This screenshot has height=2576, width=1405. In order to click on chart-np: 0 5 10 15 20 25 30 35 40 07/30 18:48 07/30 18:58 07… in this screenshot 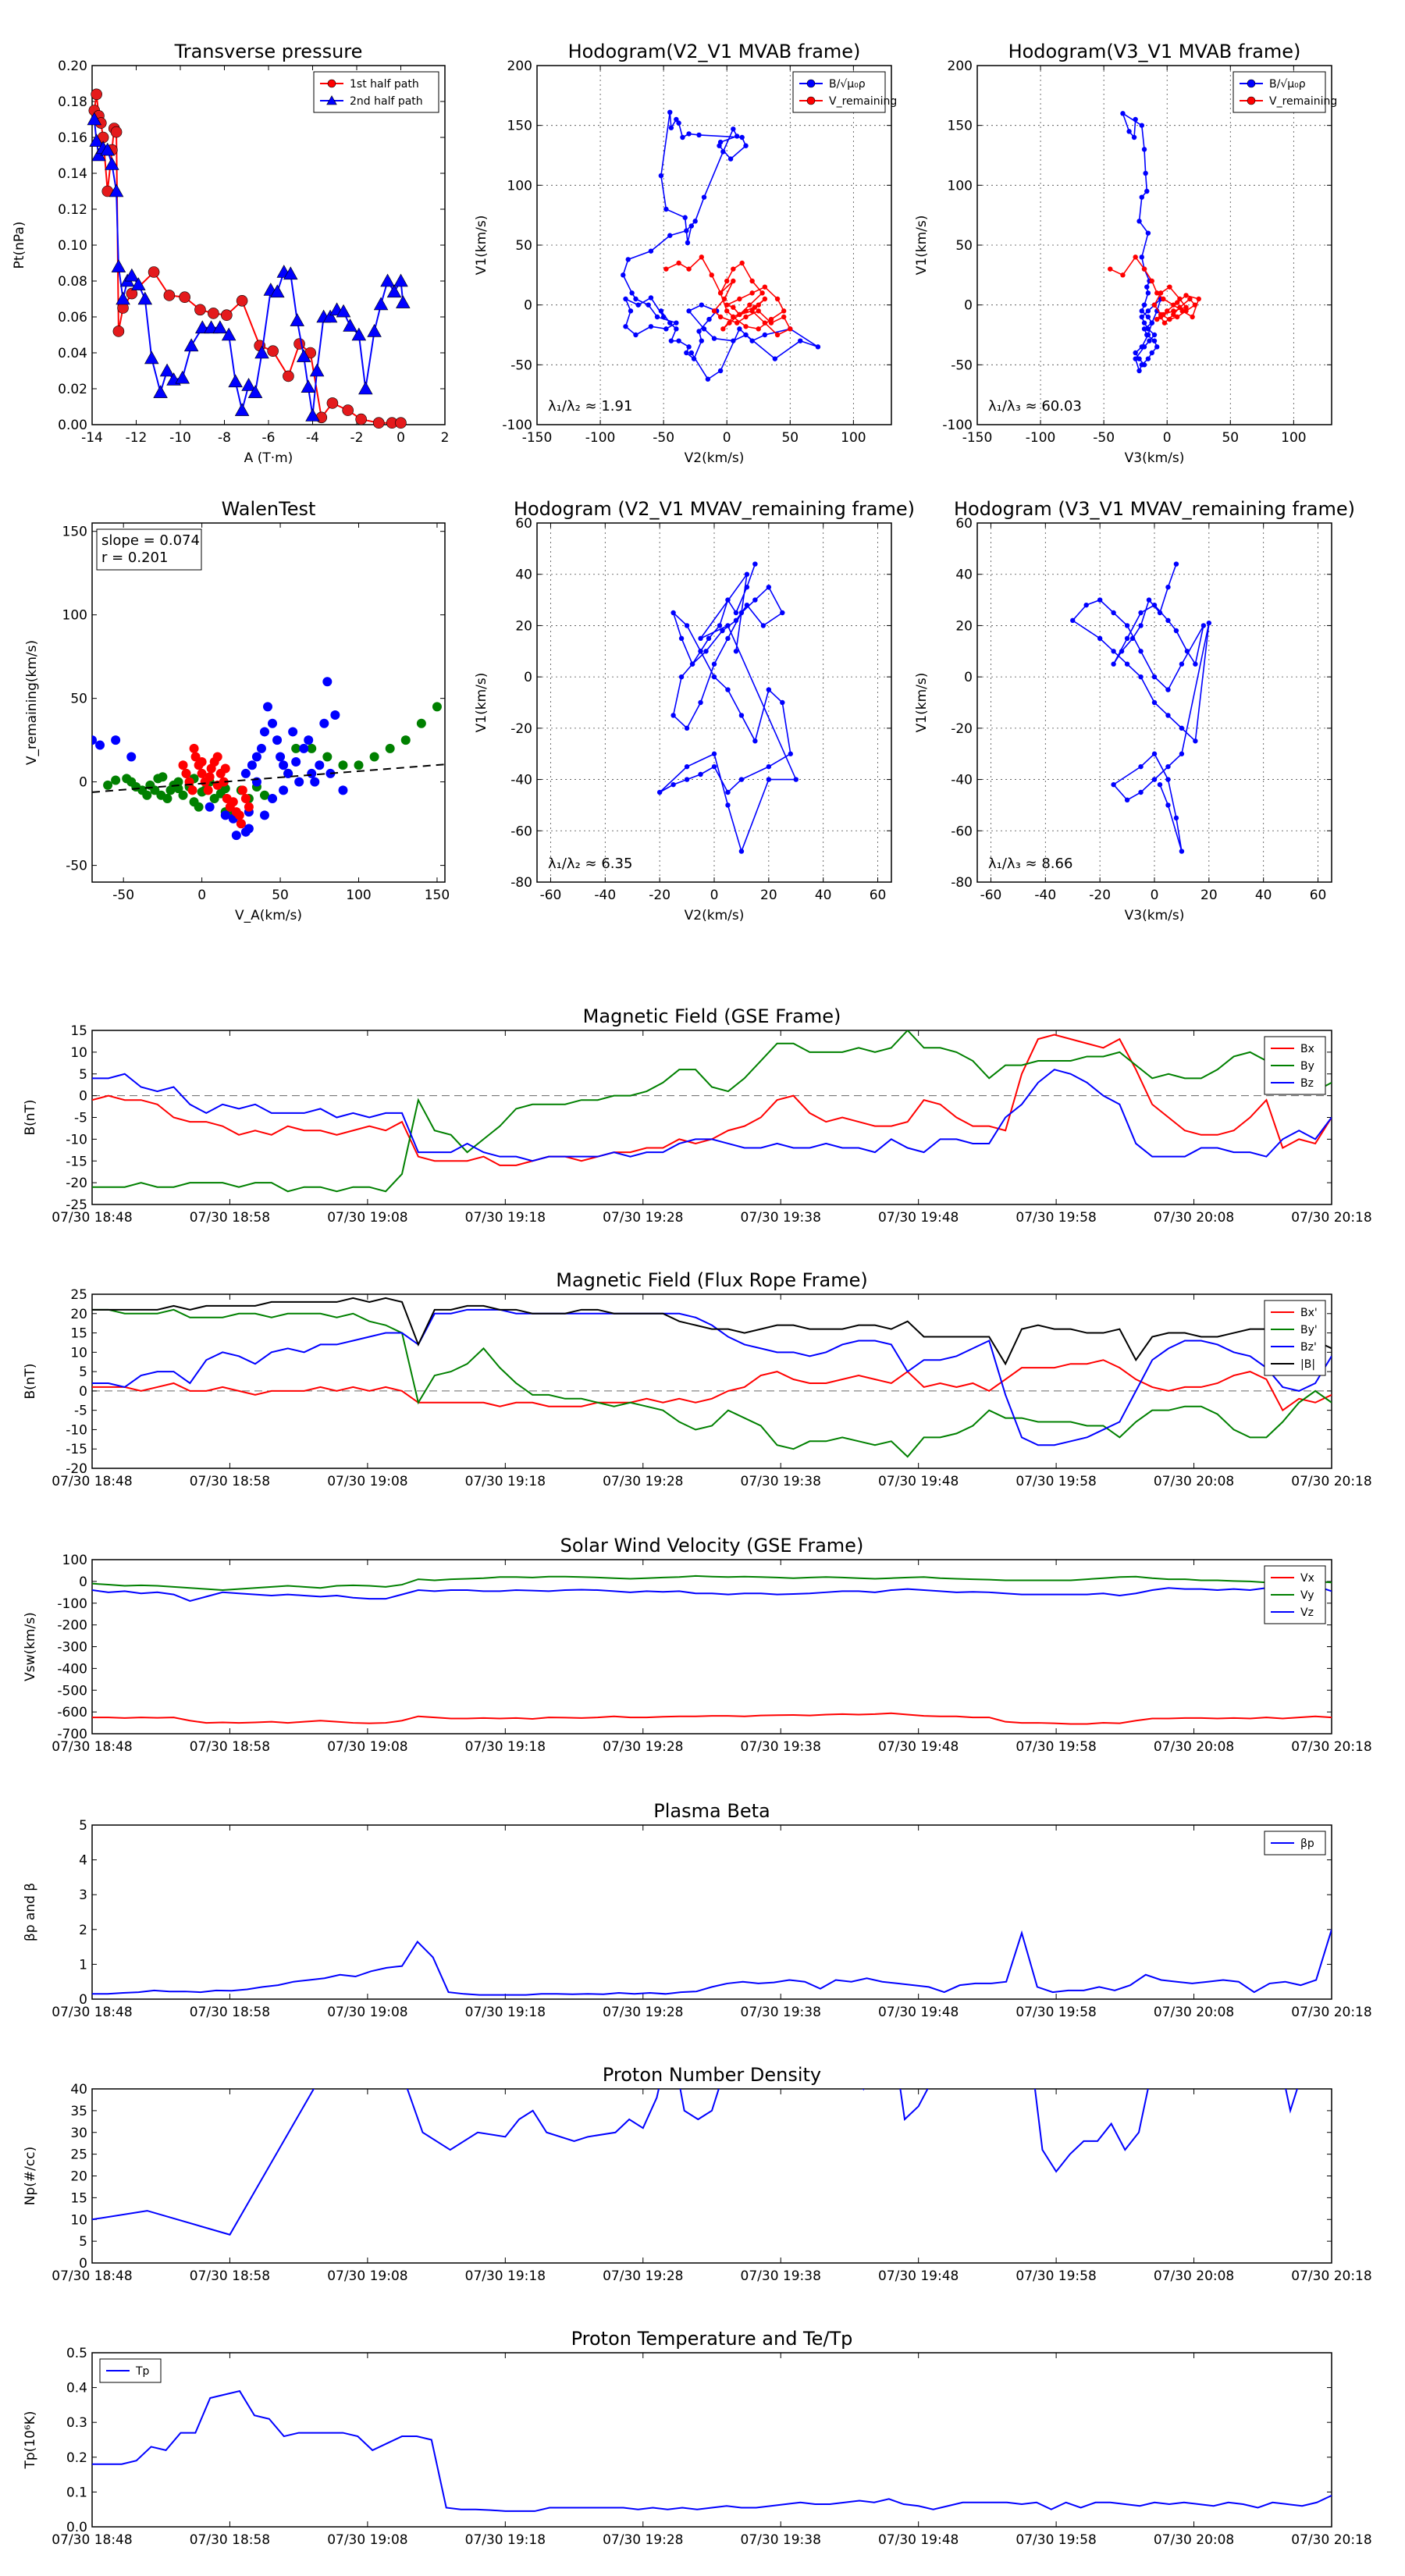, I will do `click(697, 2174)`.